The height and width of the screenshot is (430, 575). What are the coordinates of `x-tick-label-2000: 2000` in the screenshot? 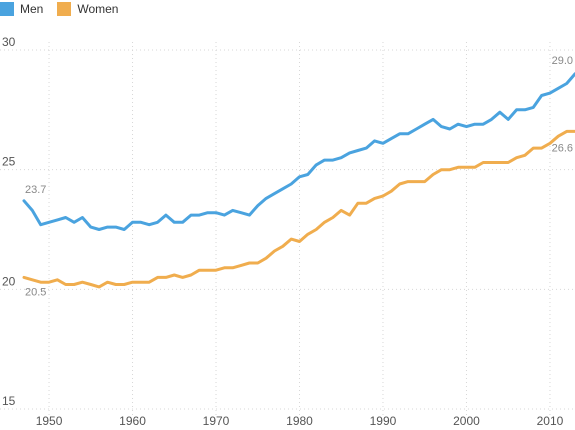 It's located at (466, 421).